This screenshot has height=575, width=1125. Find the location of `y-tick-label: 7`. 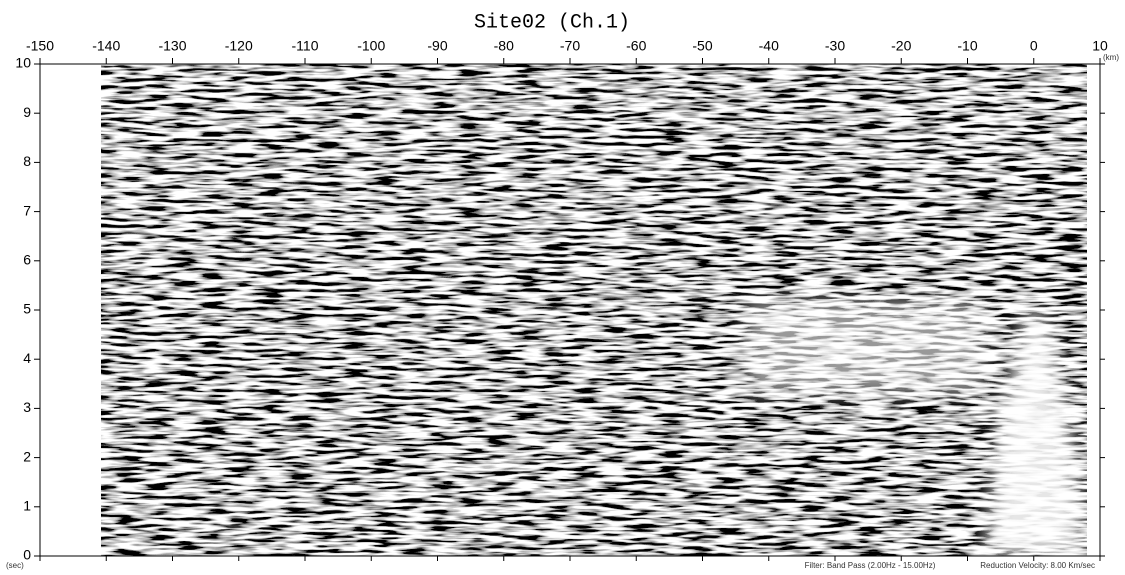

y-tick-label: 7 is located at coordinates (27, 210).